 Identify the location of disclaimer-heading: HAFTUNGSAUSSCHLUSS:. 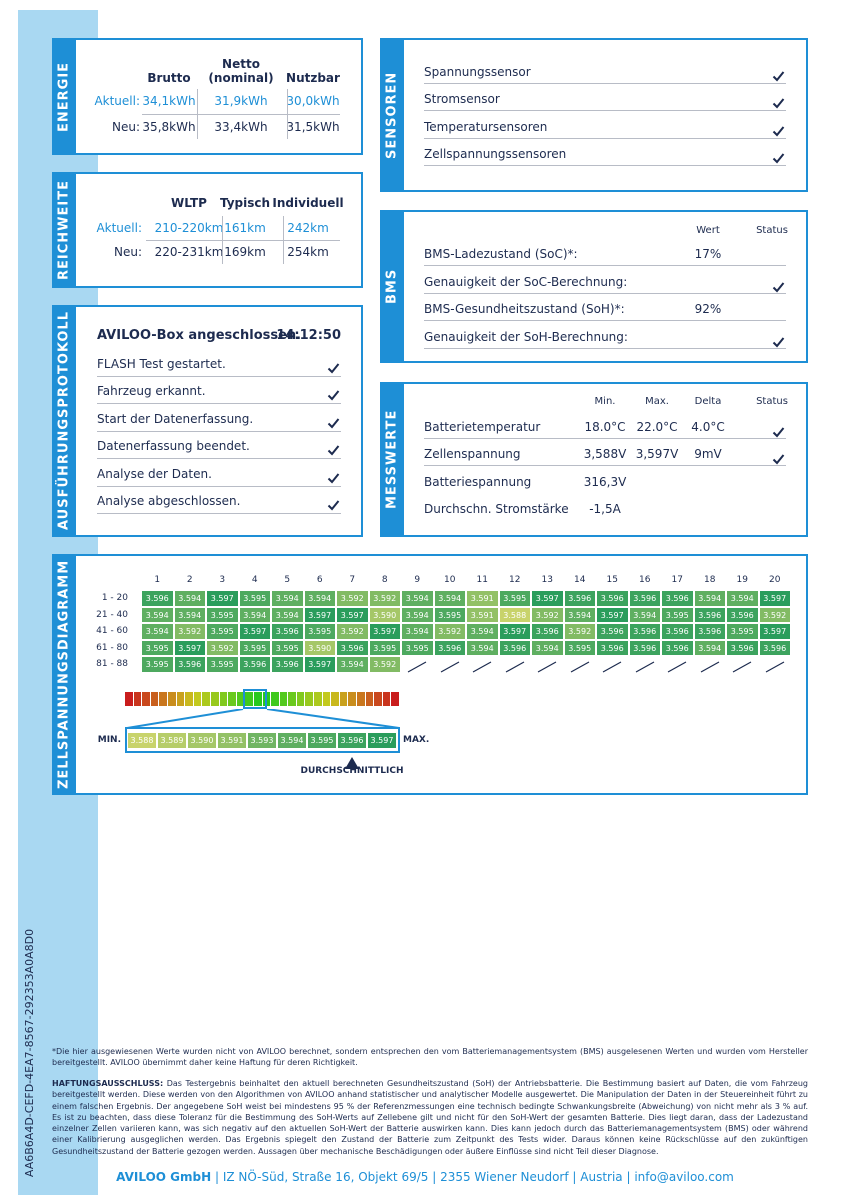
(108, 1083).